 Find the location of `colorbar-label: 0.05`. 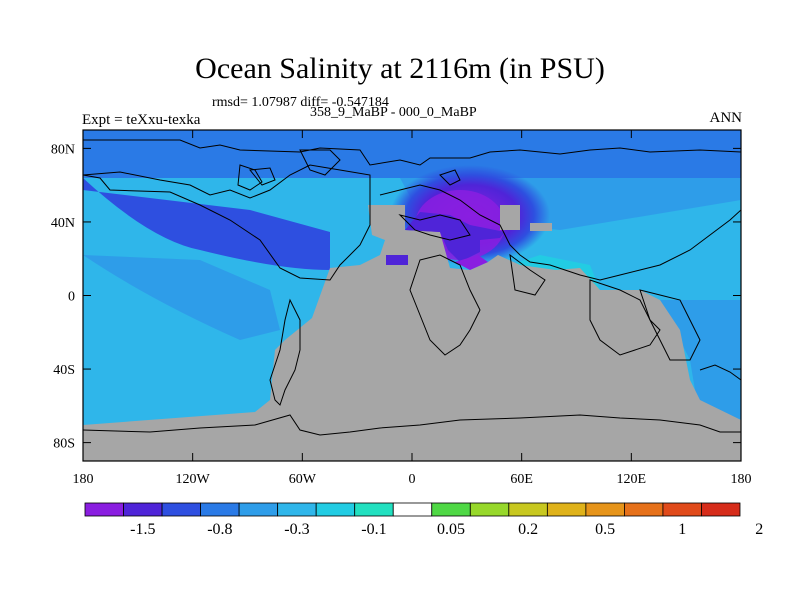

colorbar-label: 0.05 is located at coordinates (451, 529).